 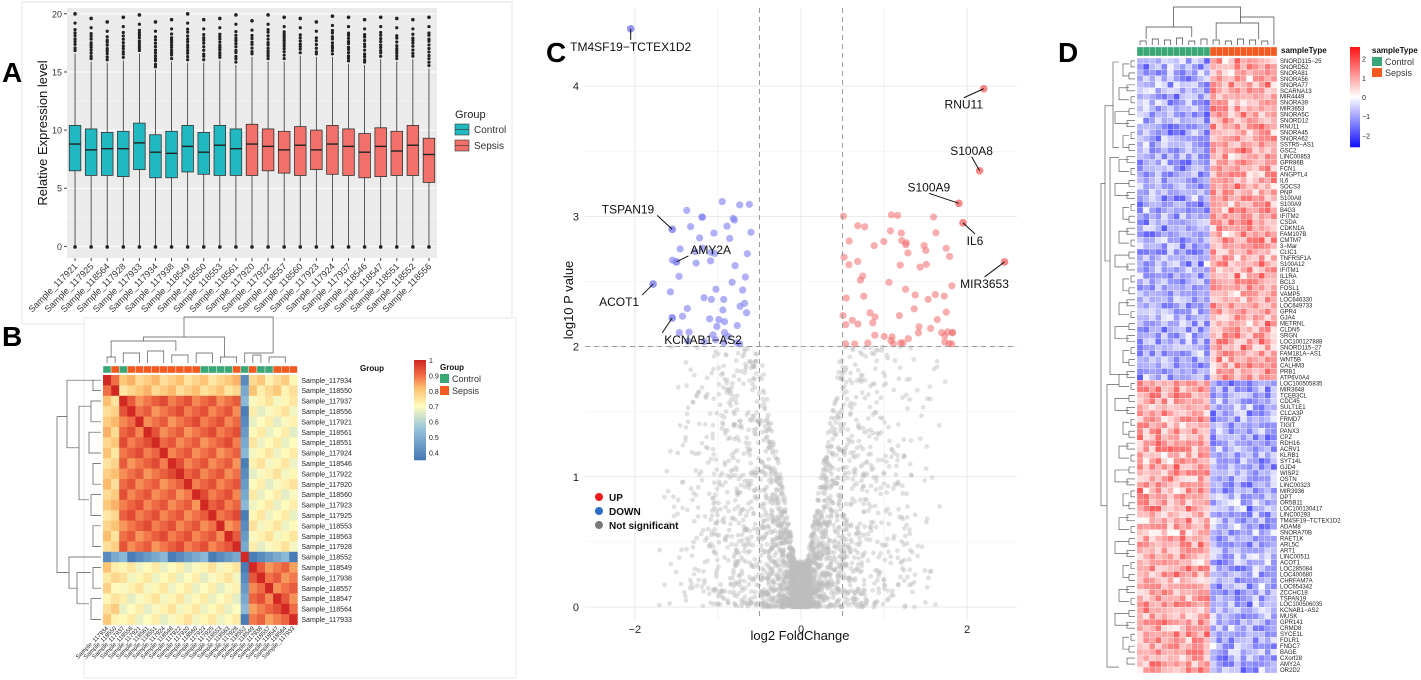 I want to click on outlier-point-zero, so click(x=413, y=247).